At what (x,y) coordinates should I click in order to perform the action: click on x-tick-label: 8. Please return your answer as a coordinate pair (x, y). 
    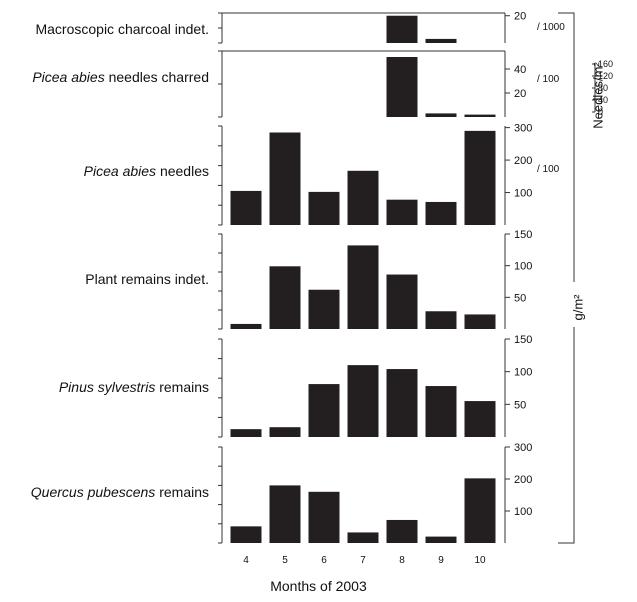
    Looking at the image, I should click on (402, 560).